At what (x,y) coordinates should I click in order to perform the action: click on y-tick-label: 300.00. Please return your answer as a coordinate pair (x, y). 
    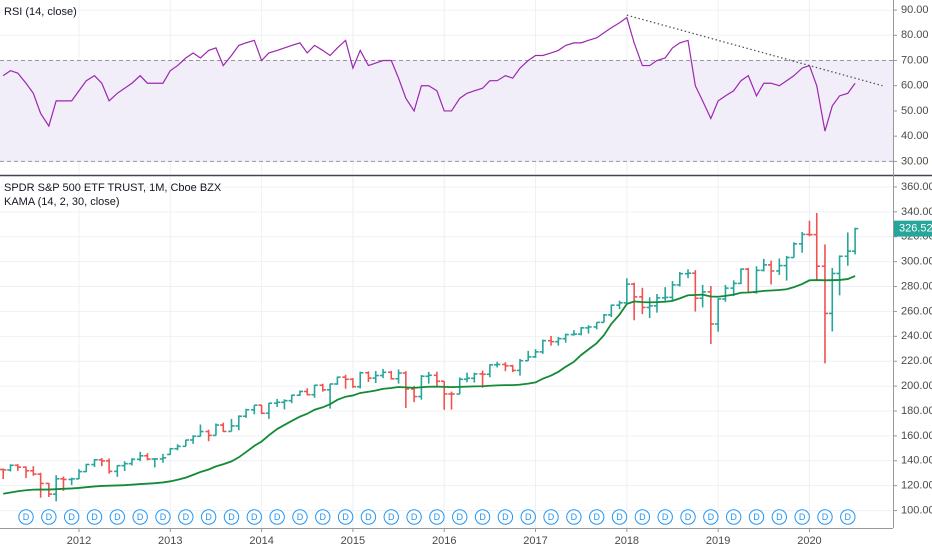
    Looking at the image, I should click on (916, 262).